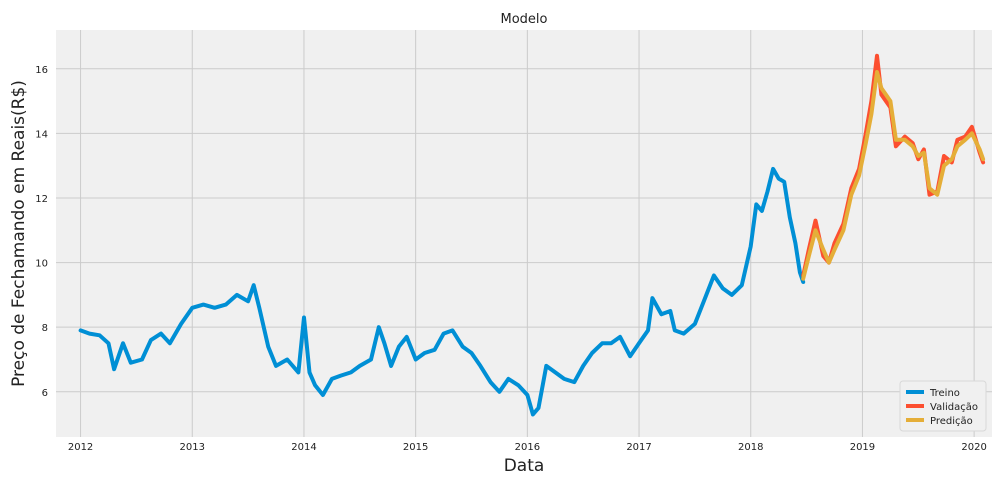 This screenshot has height=480, width=1004. Describe the element at coordinates (45, 393) in the screenshot. I see `y-tick-label-6: 6` at that location.